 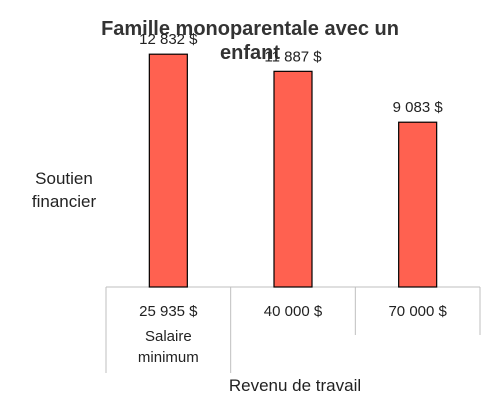 What do you see at coordinates (250, 53) in the screenshot?
I see `chart-title-line: enfant` at bounding box center [250, 53].